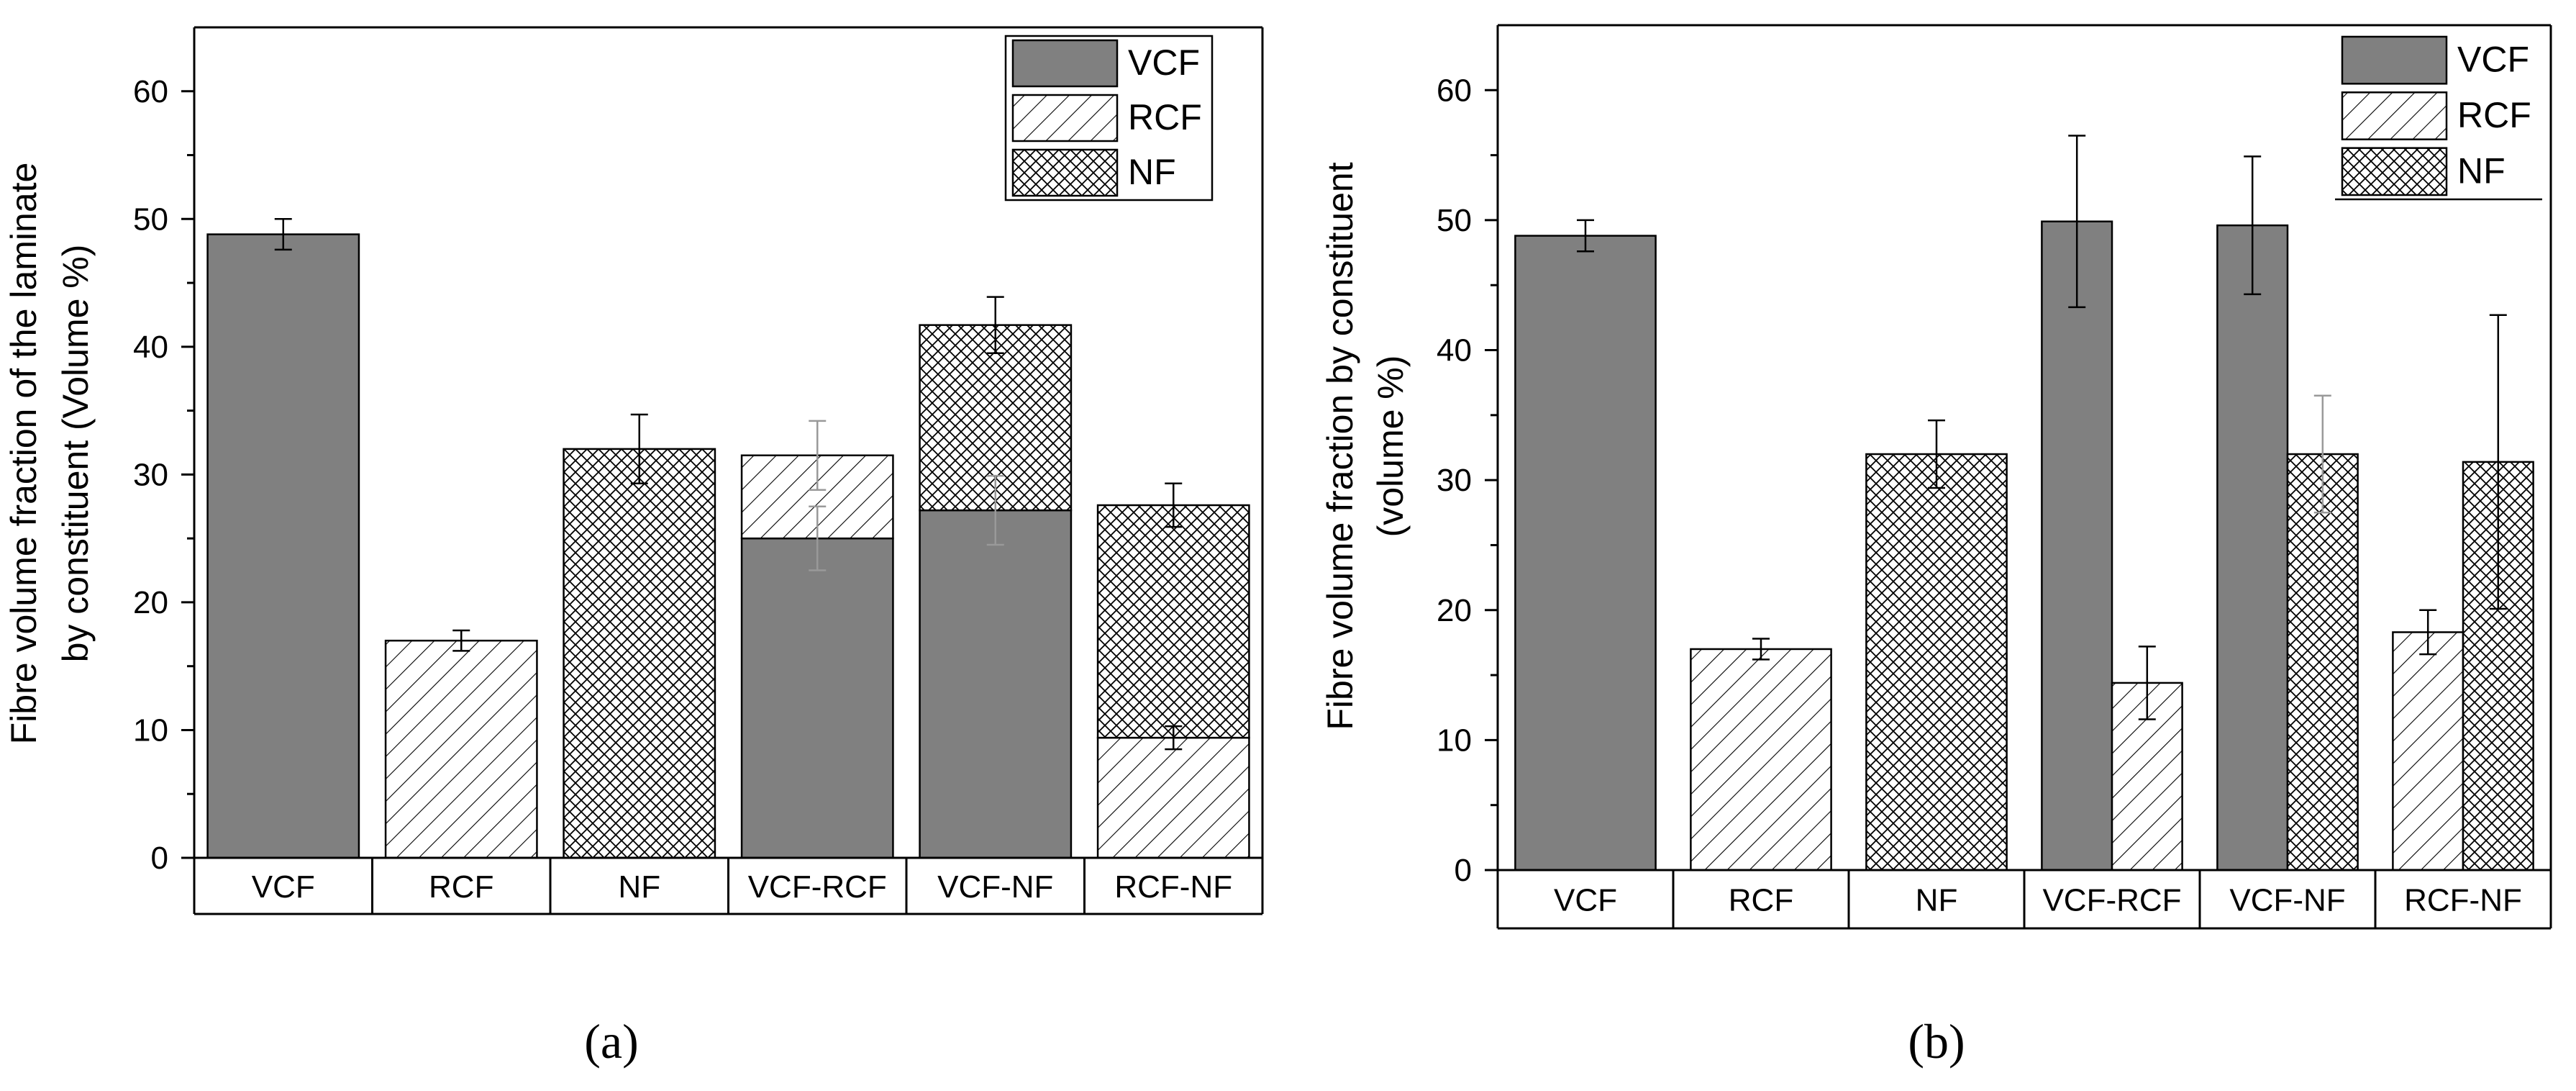  Describe the element at coordinates (1937, 1041) in the screenshot. I see `panel-label: (b)` at that location.